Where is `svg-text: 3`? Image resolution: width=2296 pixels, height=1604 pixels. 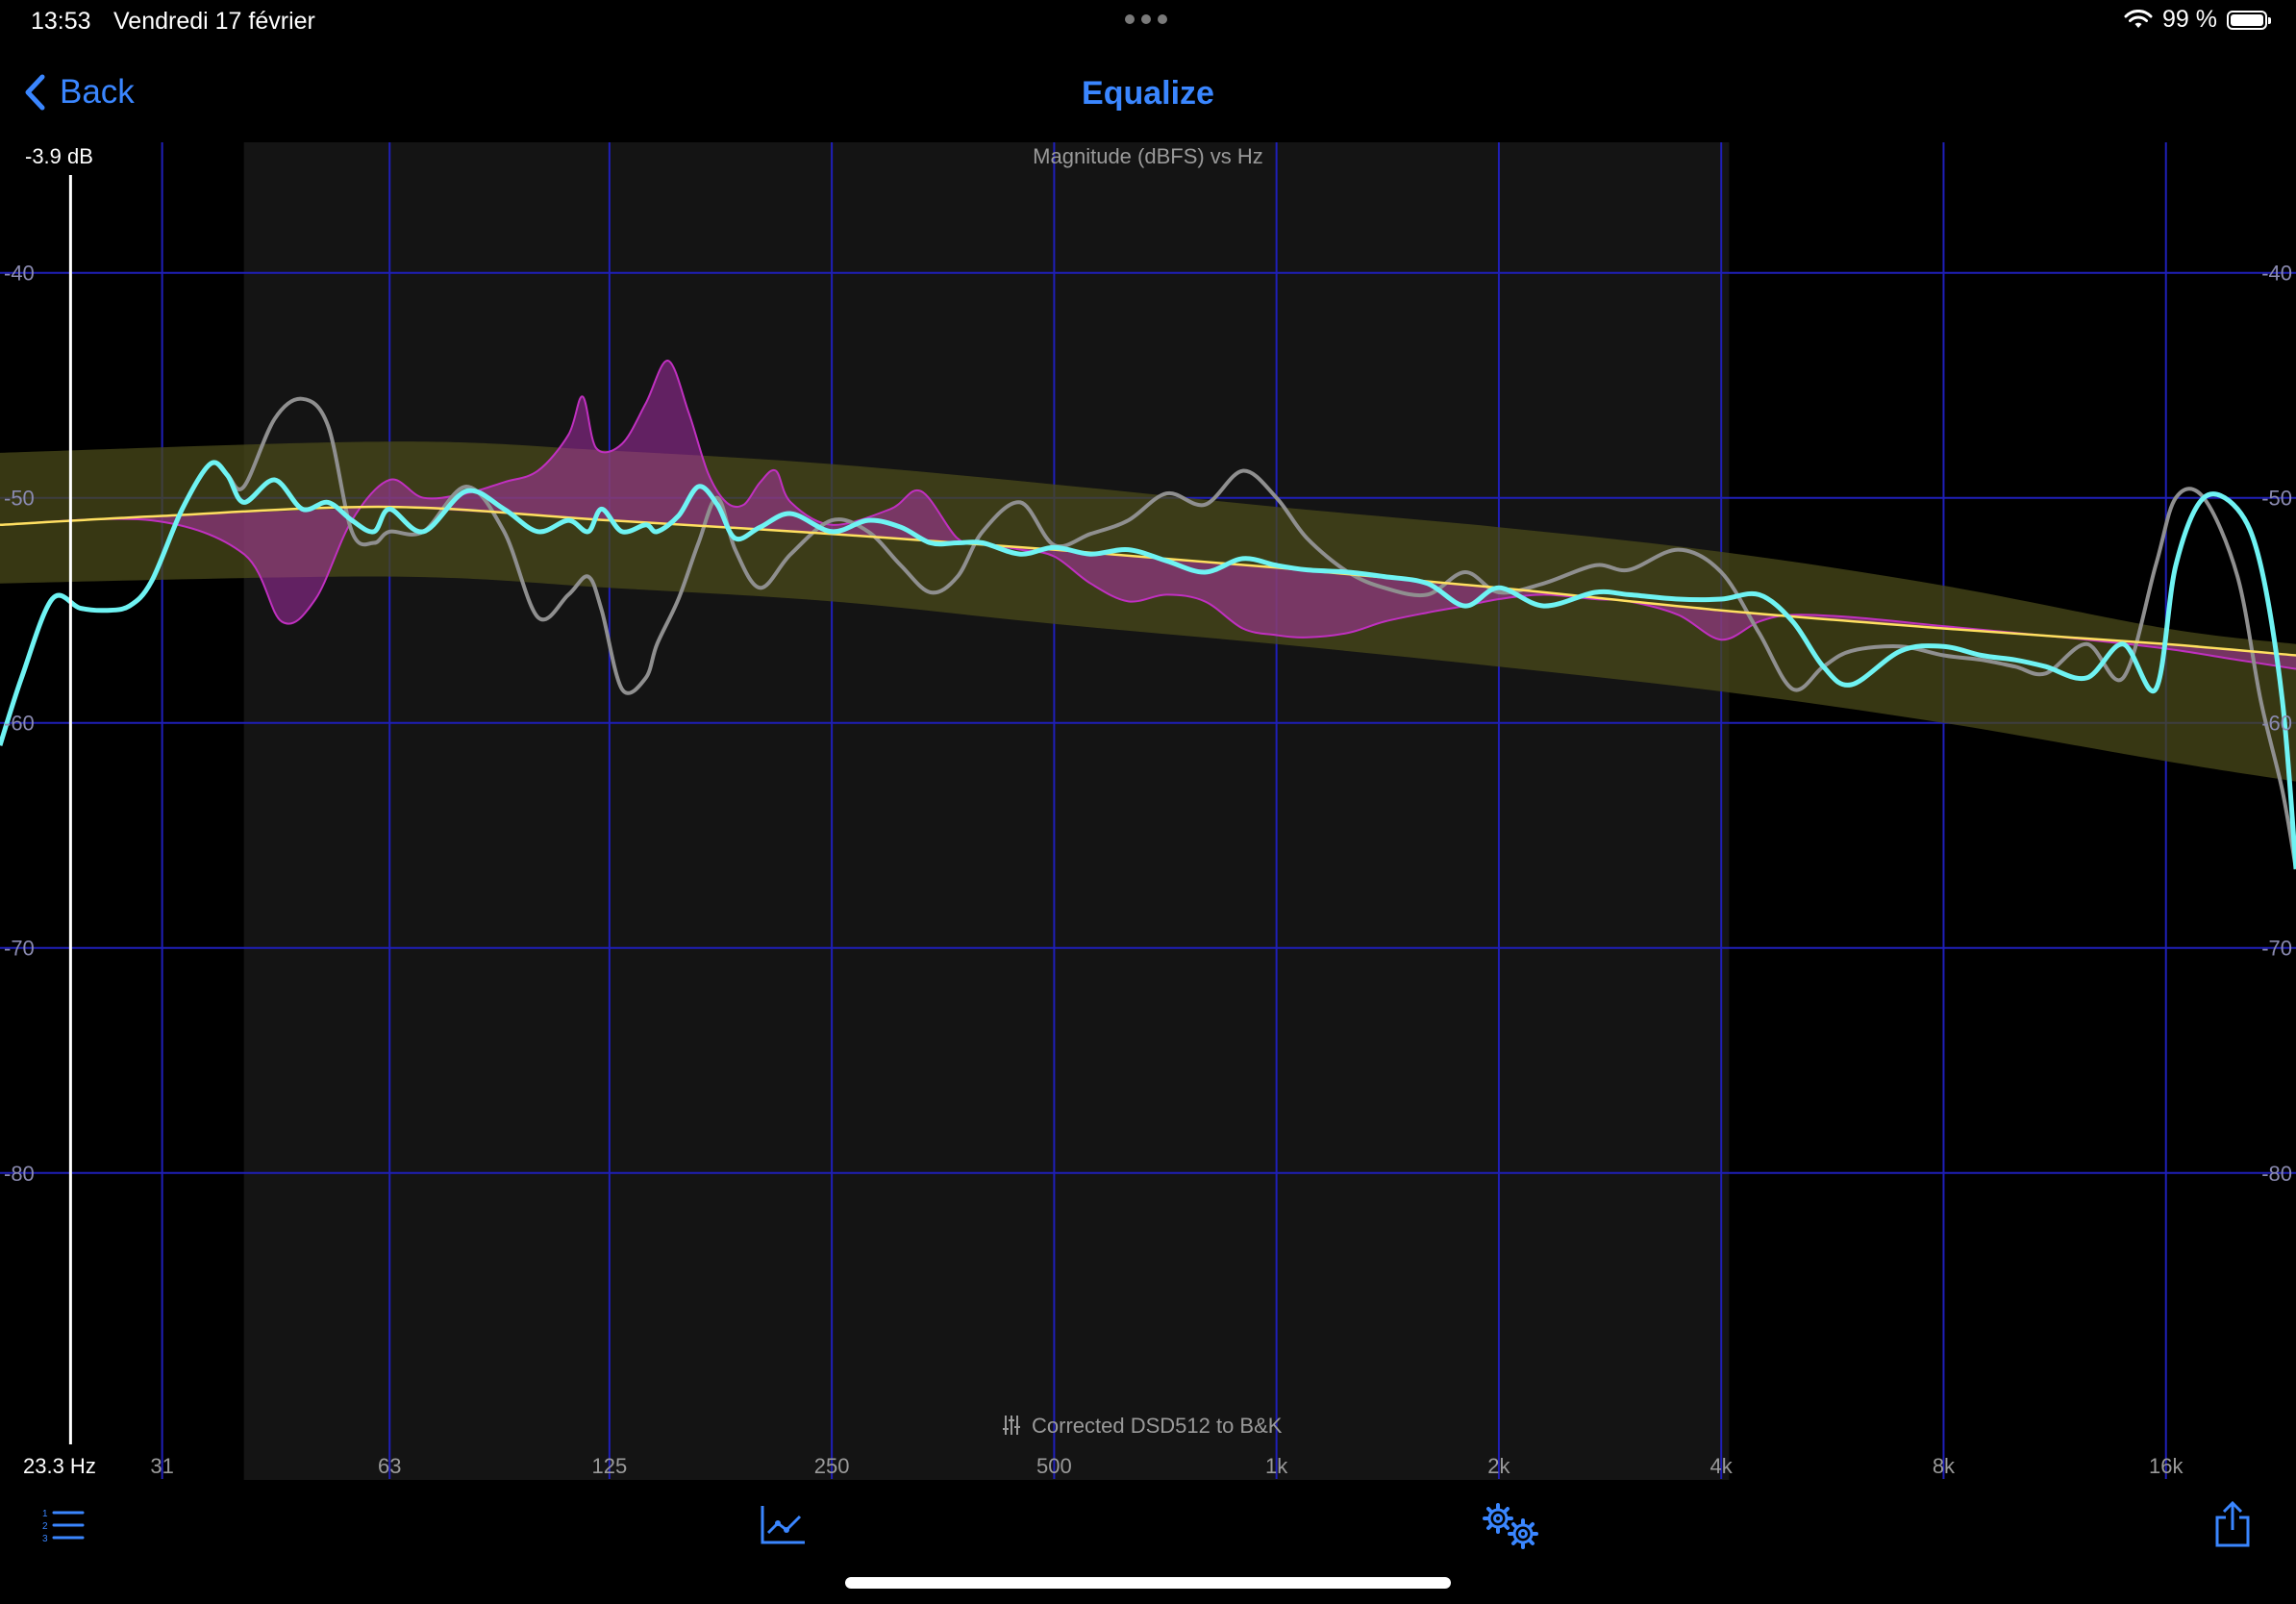
svg-text: 3 is located at coordinates (45, 1539).